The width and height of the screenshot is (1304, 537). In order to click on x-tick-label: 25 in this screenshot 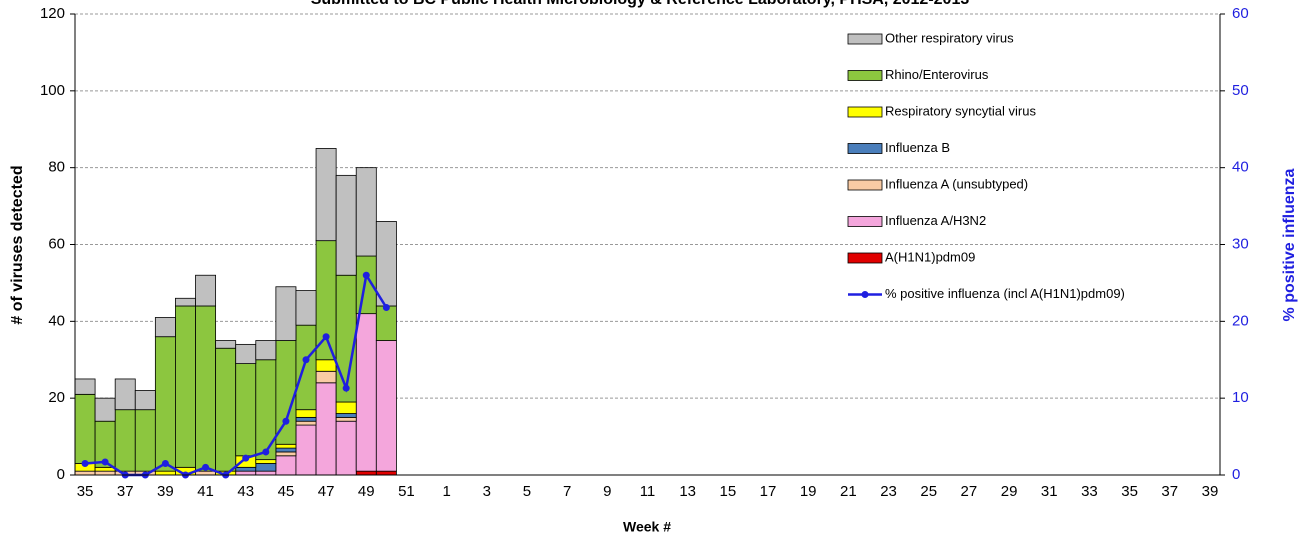, I will do `click(928, 491)`.